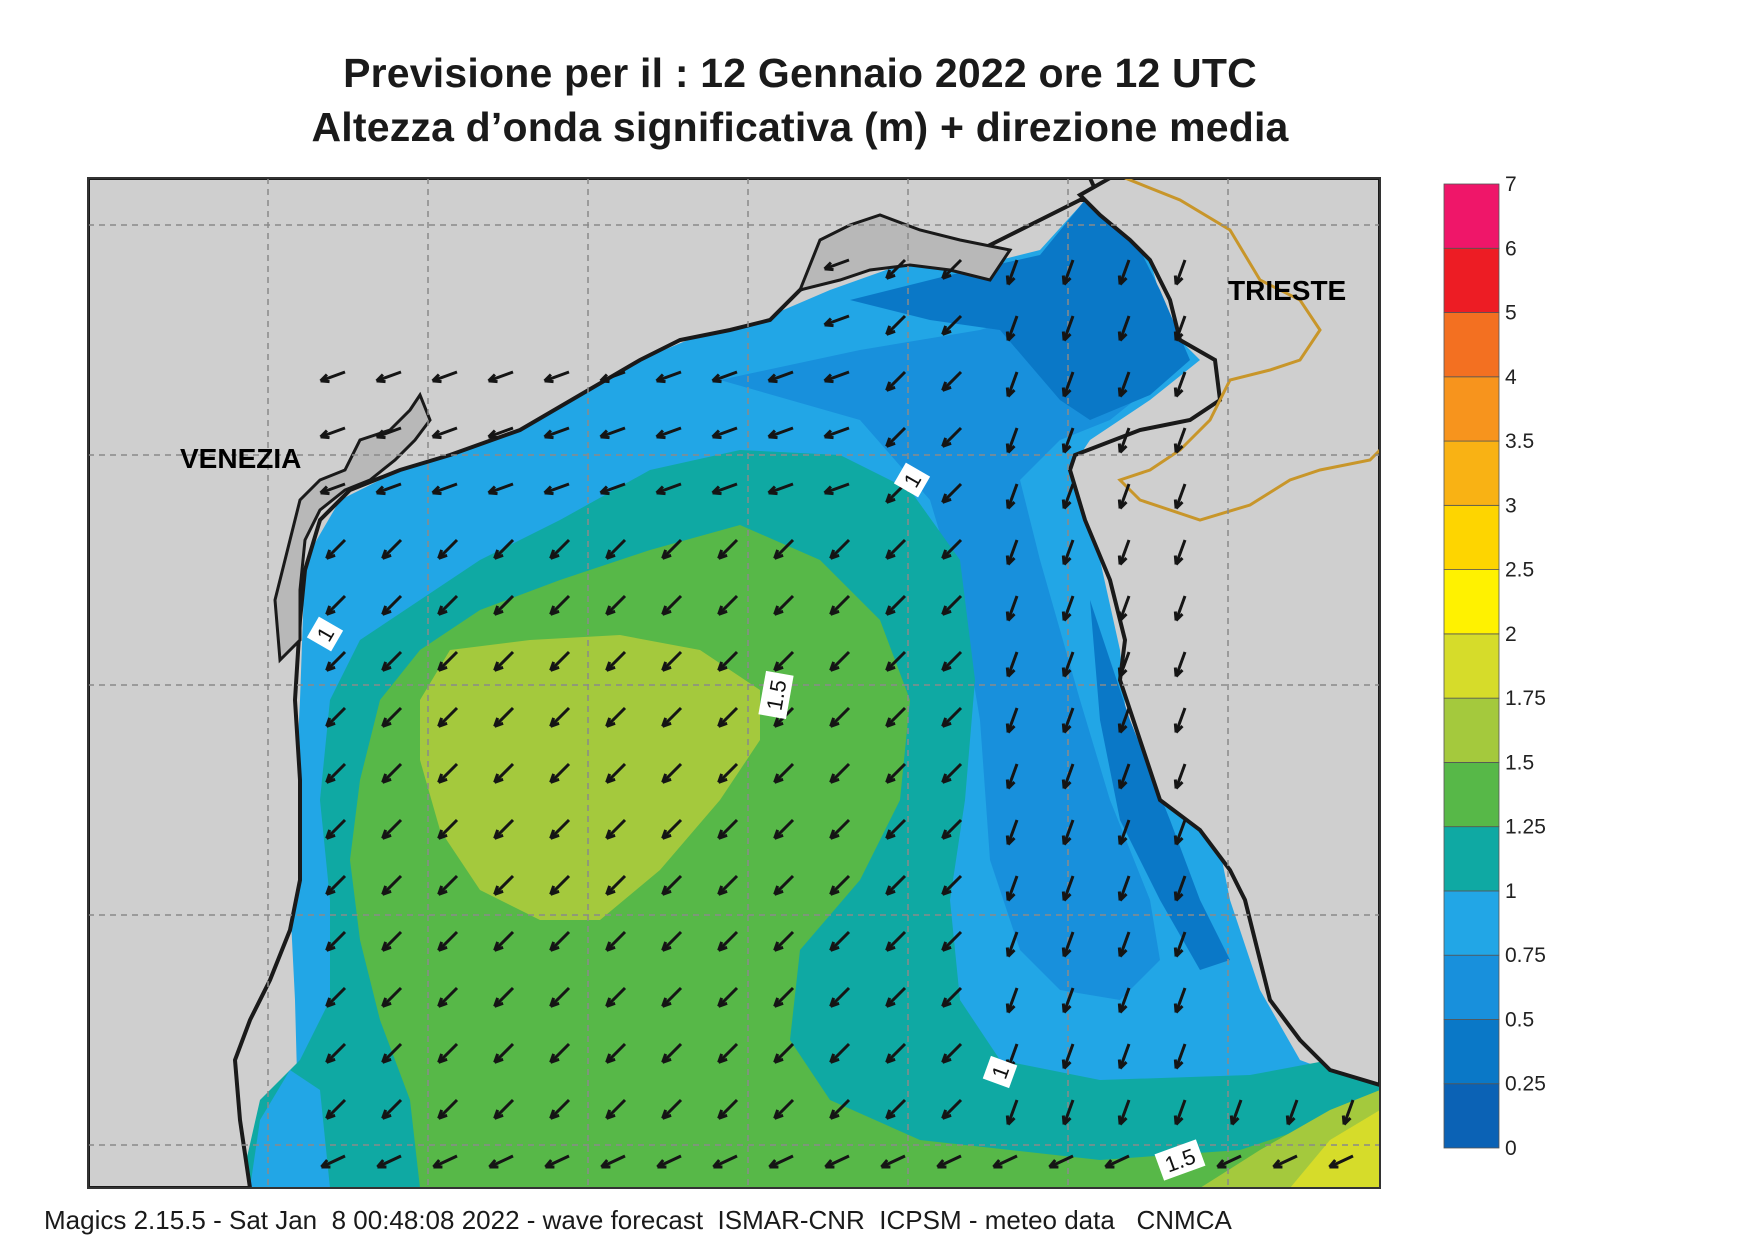 The width and height of the screenshot is (1755, 1242). What do you see at coordinates (940, 650) in the screenshot?
I see `sea-band-0.5-0.75` at bounding box center [940, 650].